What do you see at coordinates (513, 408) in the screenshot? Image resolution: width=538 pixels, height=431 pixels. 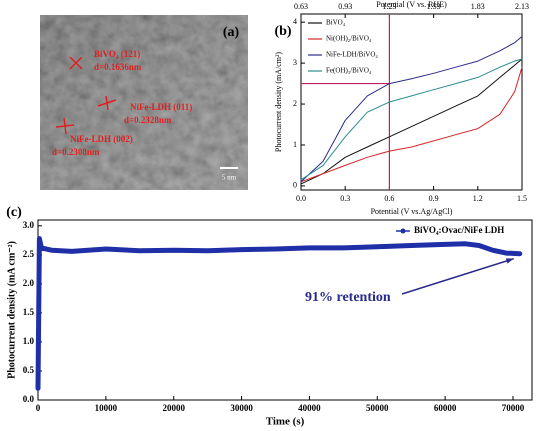 I see `x-tick-label: 70000` at bounding box center [513, 408].